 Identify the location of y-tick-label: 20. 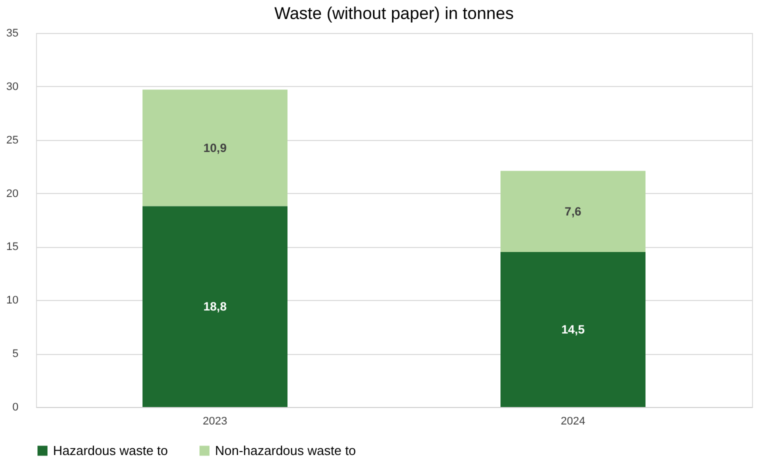
(12, 194).